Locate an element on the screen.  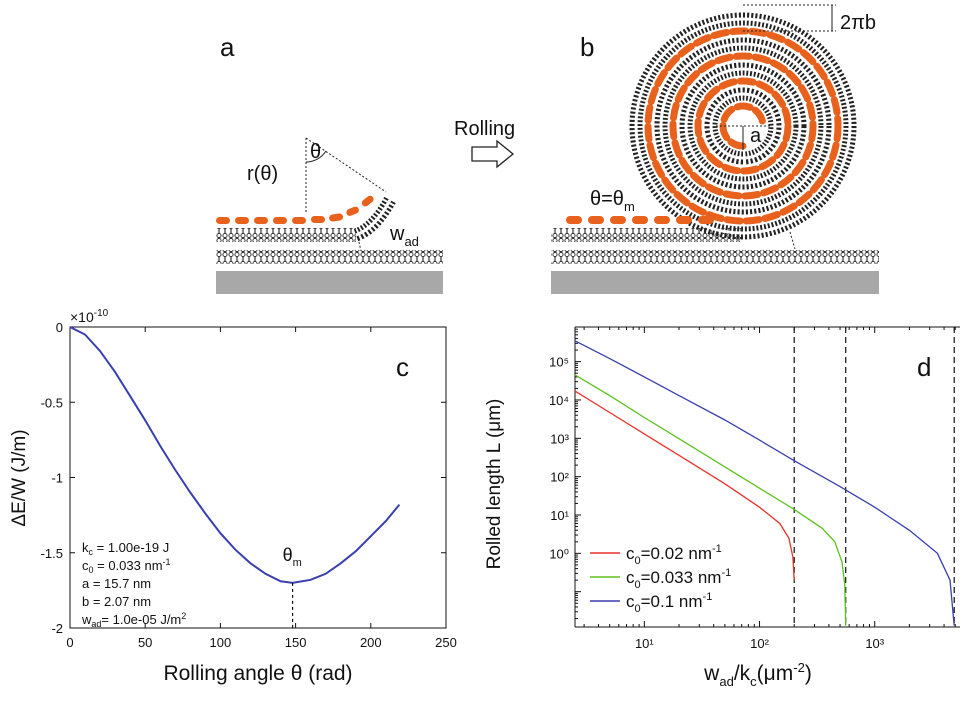
curving-membrane-core is located at coordinates (373, 218).